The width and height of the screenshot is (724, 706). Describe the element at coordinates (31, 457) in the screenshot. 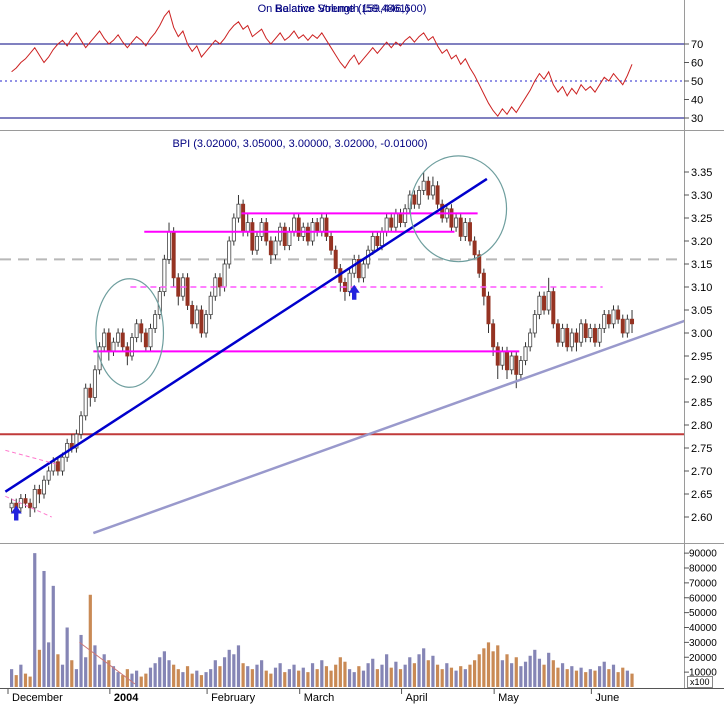

I see `short-dashed-trendline` at that location.